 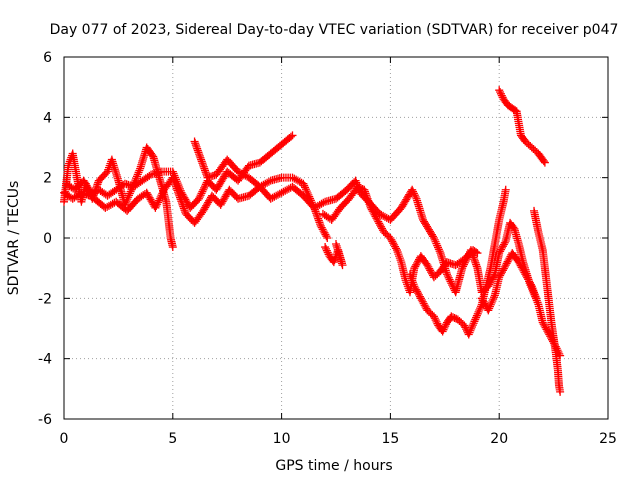 What do you see at coordinates (64, 439) in the screenshot?
I see `x-tick-label: 0` at bounding box center [64, 439].